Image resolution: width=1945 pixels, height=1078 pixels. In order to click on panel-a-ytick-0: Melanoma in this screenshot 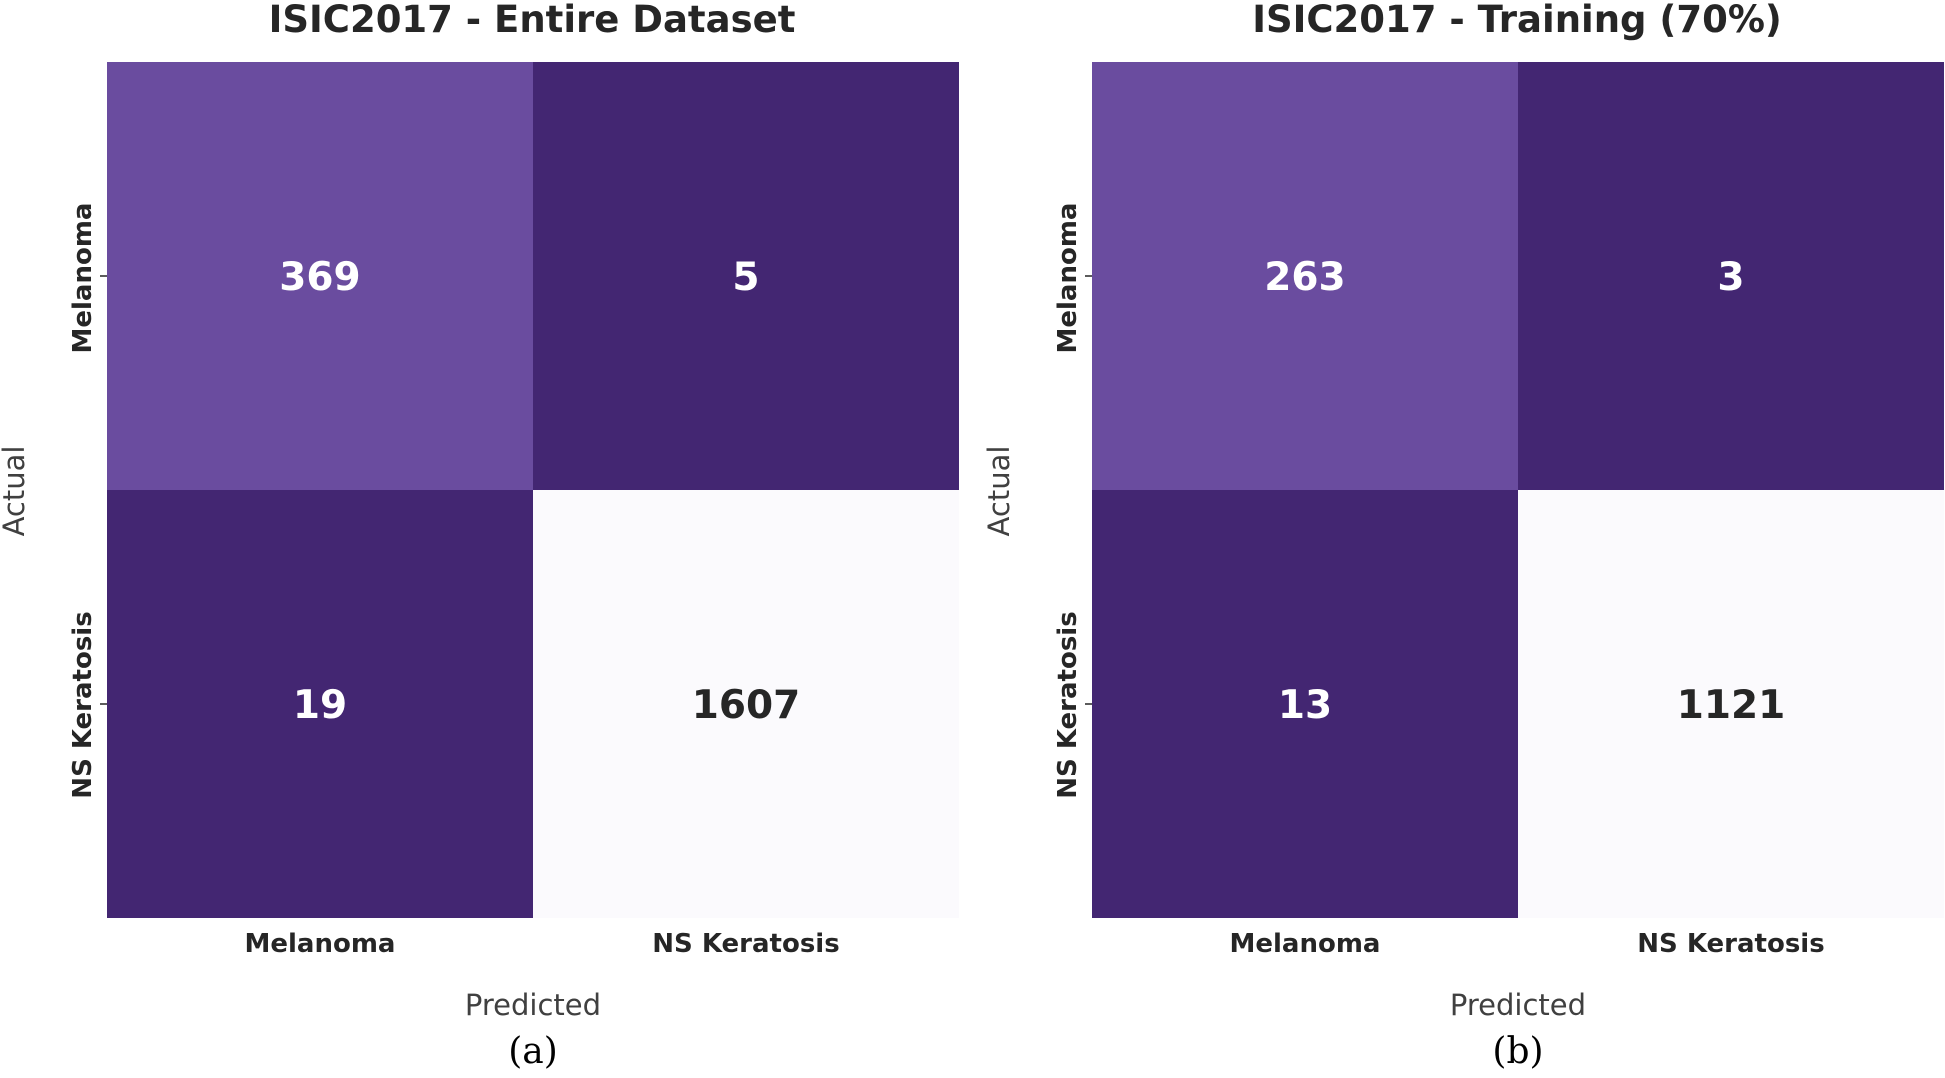, I will do `click(83, 278)`.